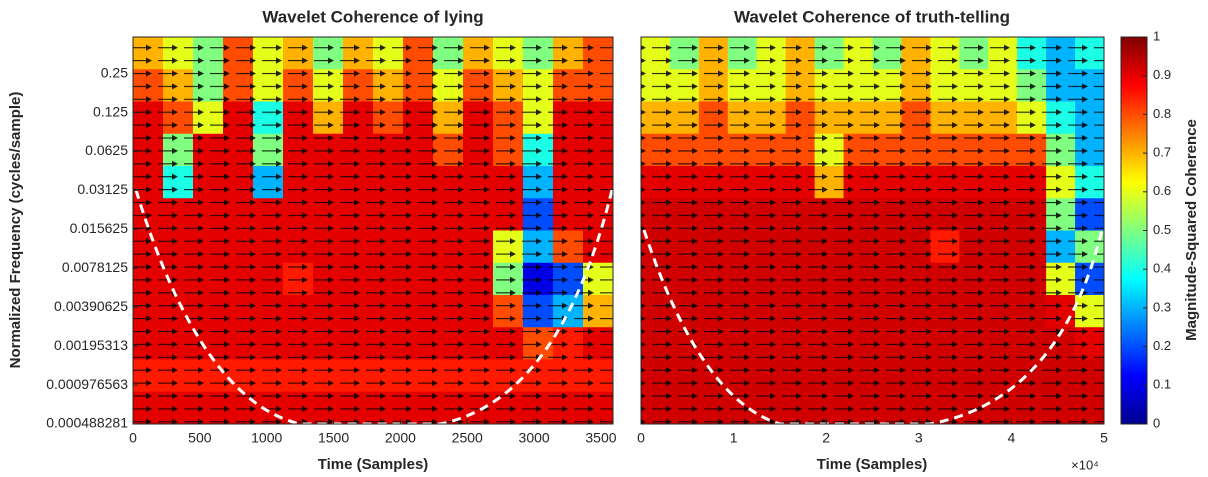 Image resolution: width=1208 pixels, height=477 pixels. What do you see at coordinates (1012, 438) in the screenshot?
I see `x-tick-label: 4` at bounding box center [1012, 438].